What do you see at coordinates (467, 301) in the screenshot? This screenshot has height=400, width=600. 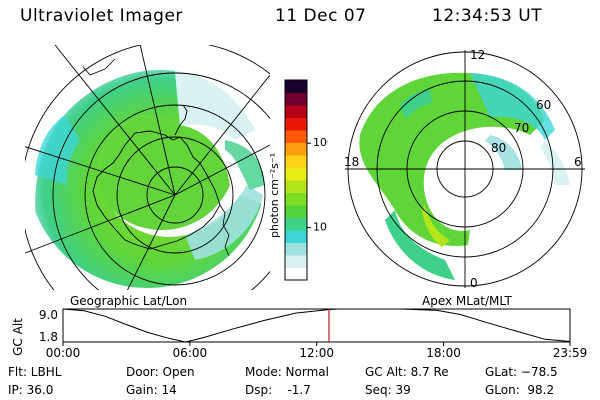 I see `apex-panel-label: Apex MLat/MLT` at bounding box center [467, 301].